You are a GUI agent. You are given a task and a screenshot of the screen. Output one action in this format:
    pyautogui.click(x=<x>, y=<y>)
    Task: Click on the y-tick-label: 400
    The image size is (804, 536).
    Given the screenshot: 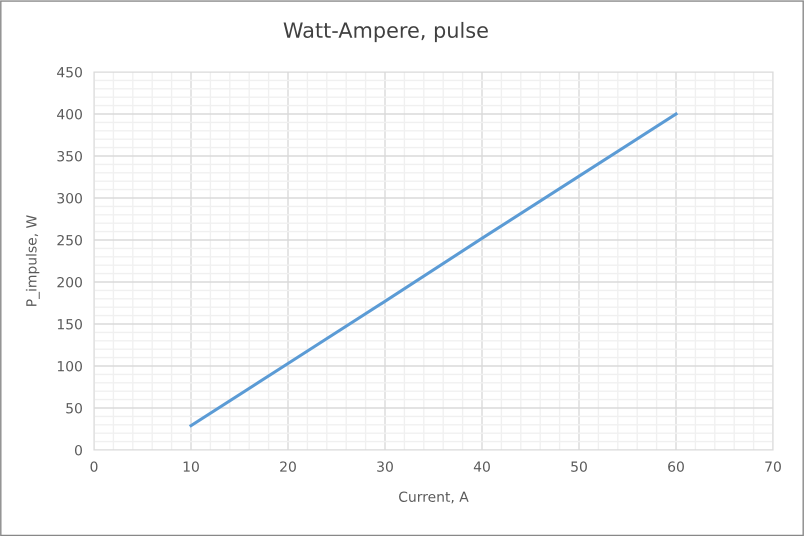 What is the action you would take?
    pyautogui.click(x=69, y=114)
    